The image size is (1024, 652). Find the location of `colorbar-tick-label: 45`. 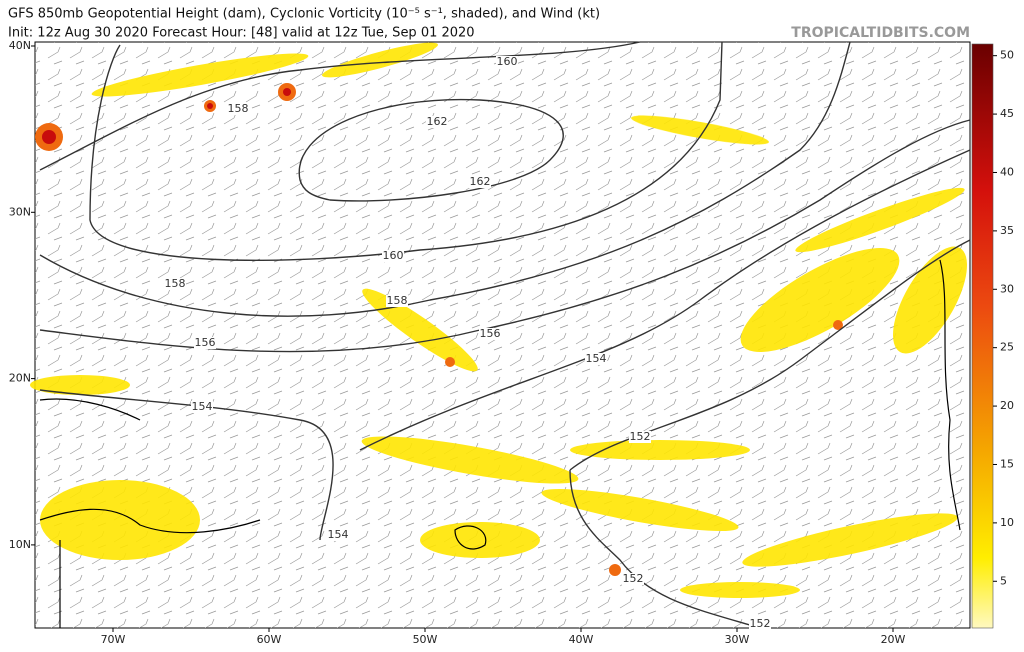

colorbar-tick-label: 45 is located at coordinates (1007, 113).